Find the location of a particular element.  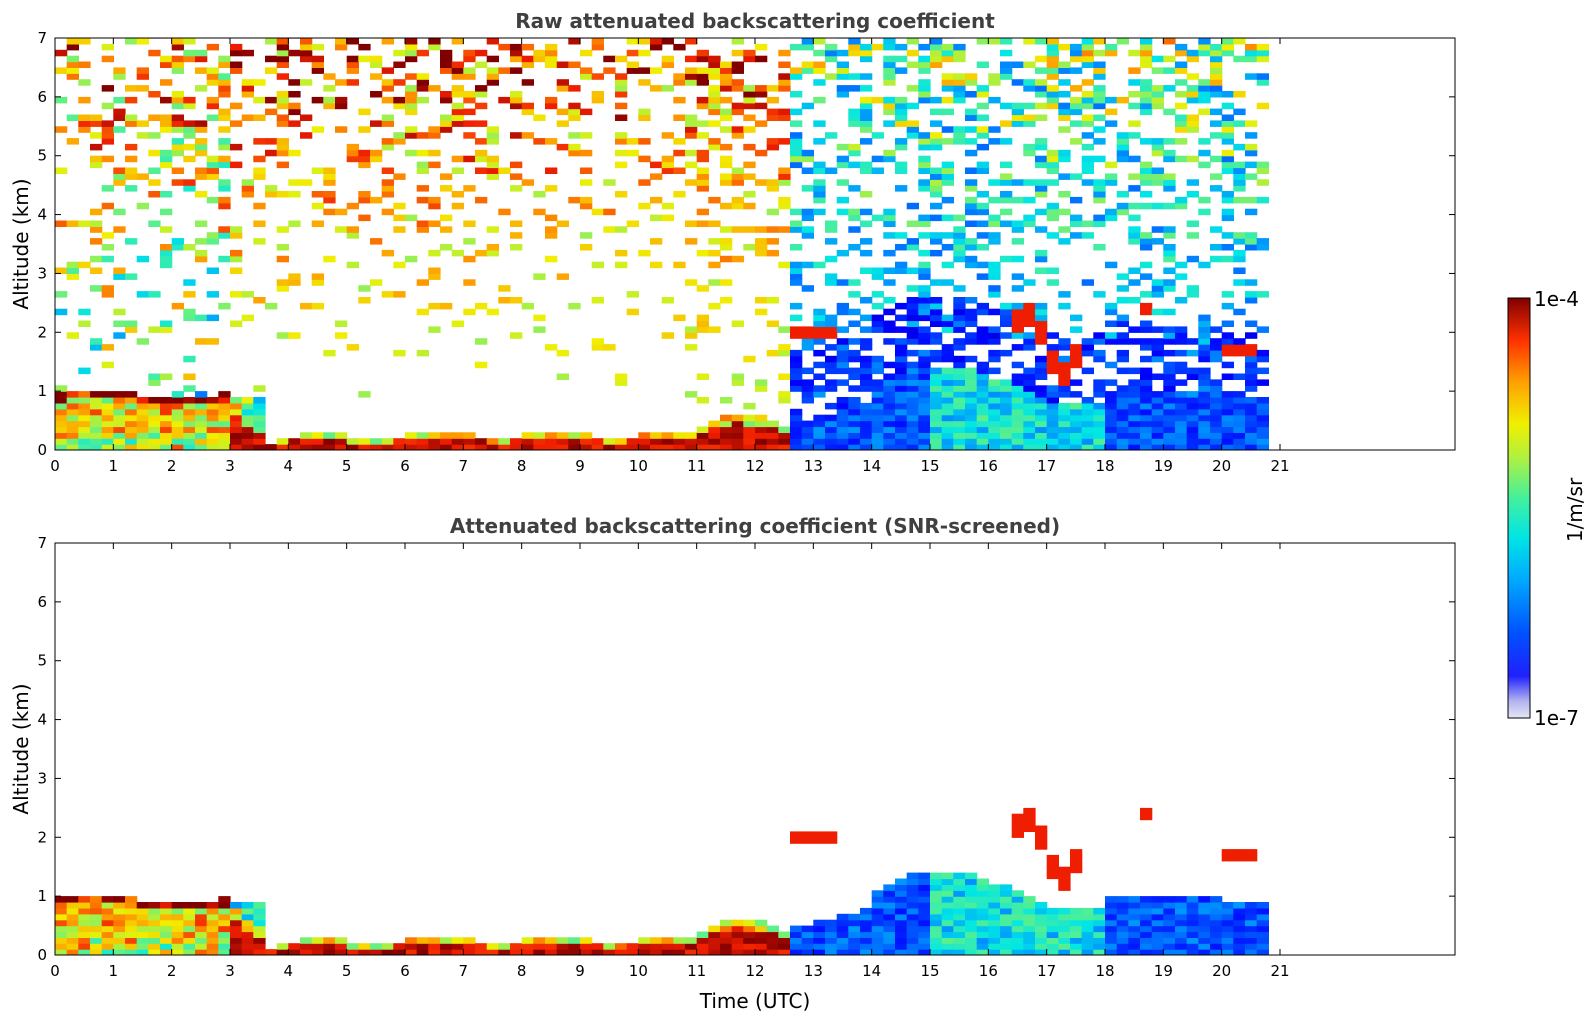

x-tick-label: 1 is located at coordinates (114, 466).